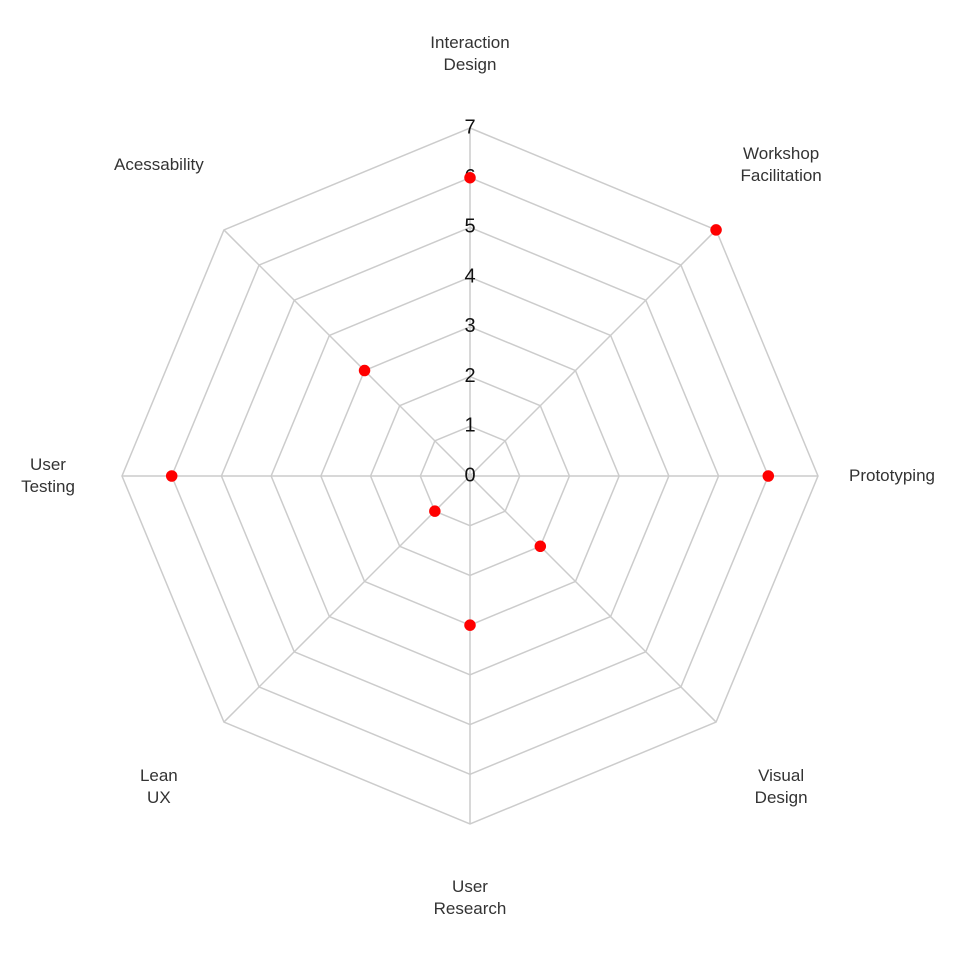  Describe the element at coordinates (892, 475) in the screenshot. I see `axis-label: Prototyping` at that location.